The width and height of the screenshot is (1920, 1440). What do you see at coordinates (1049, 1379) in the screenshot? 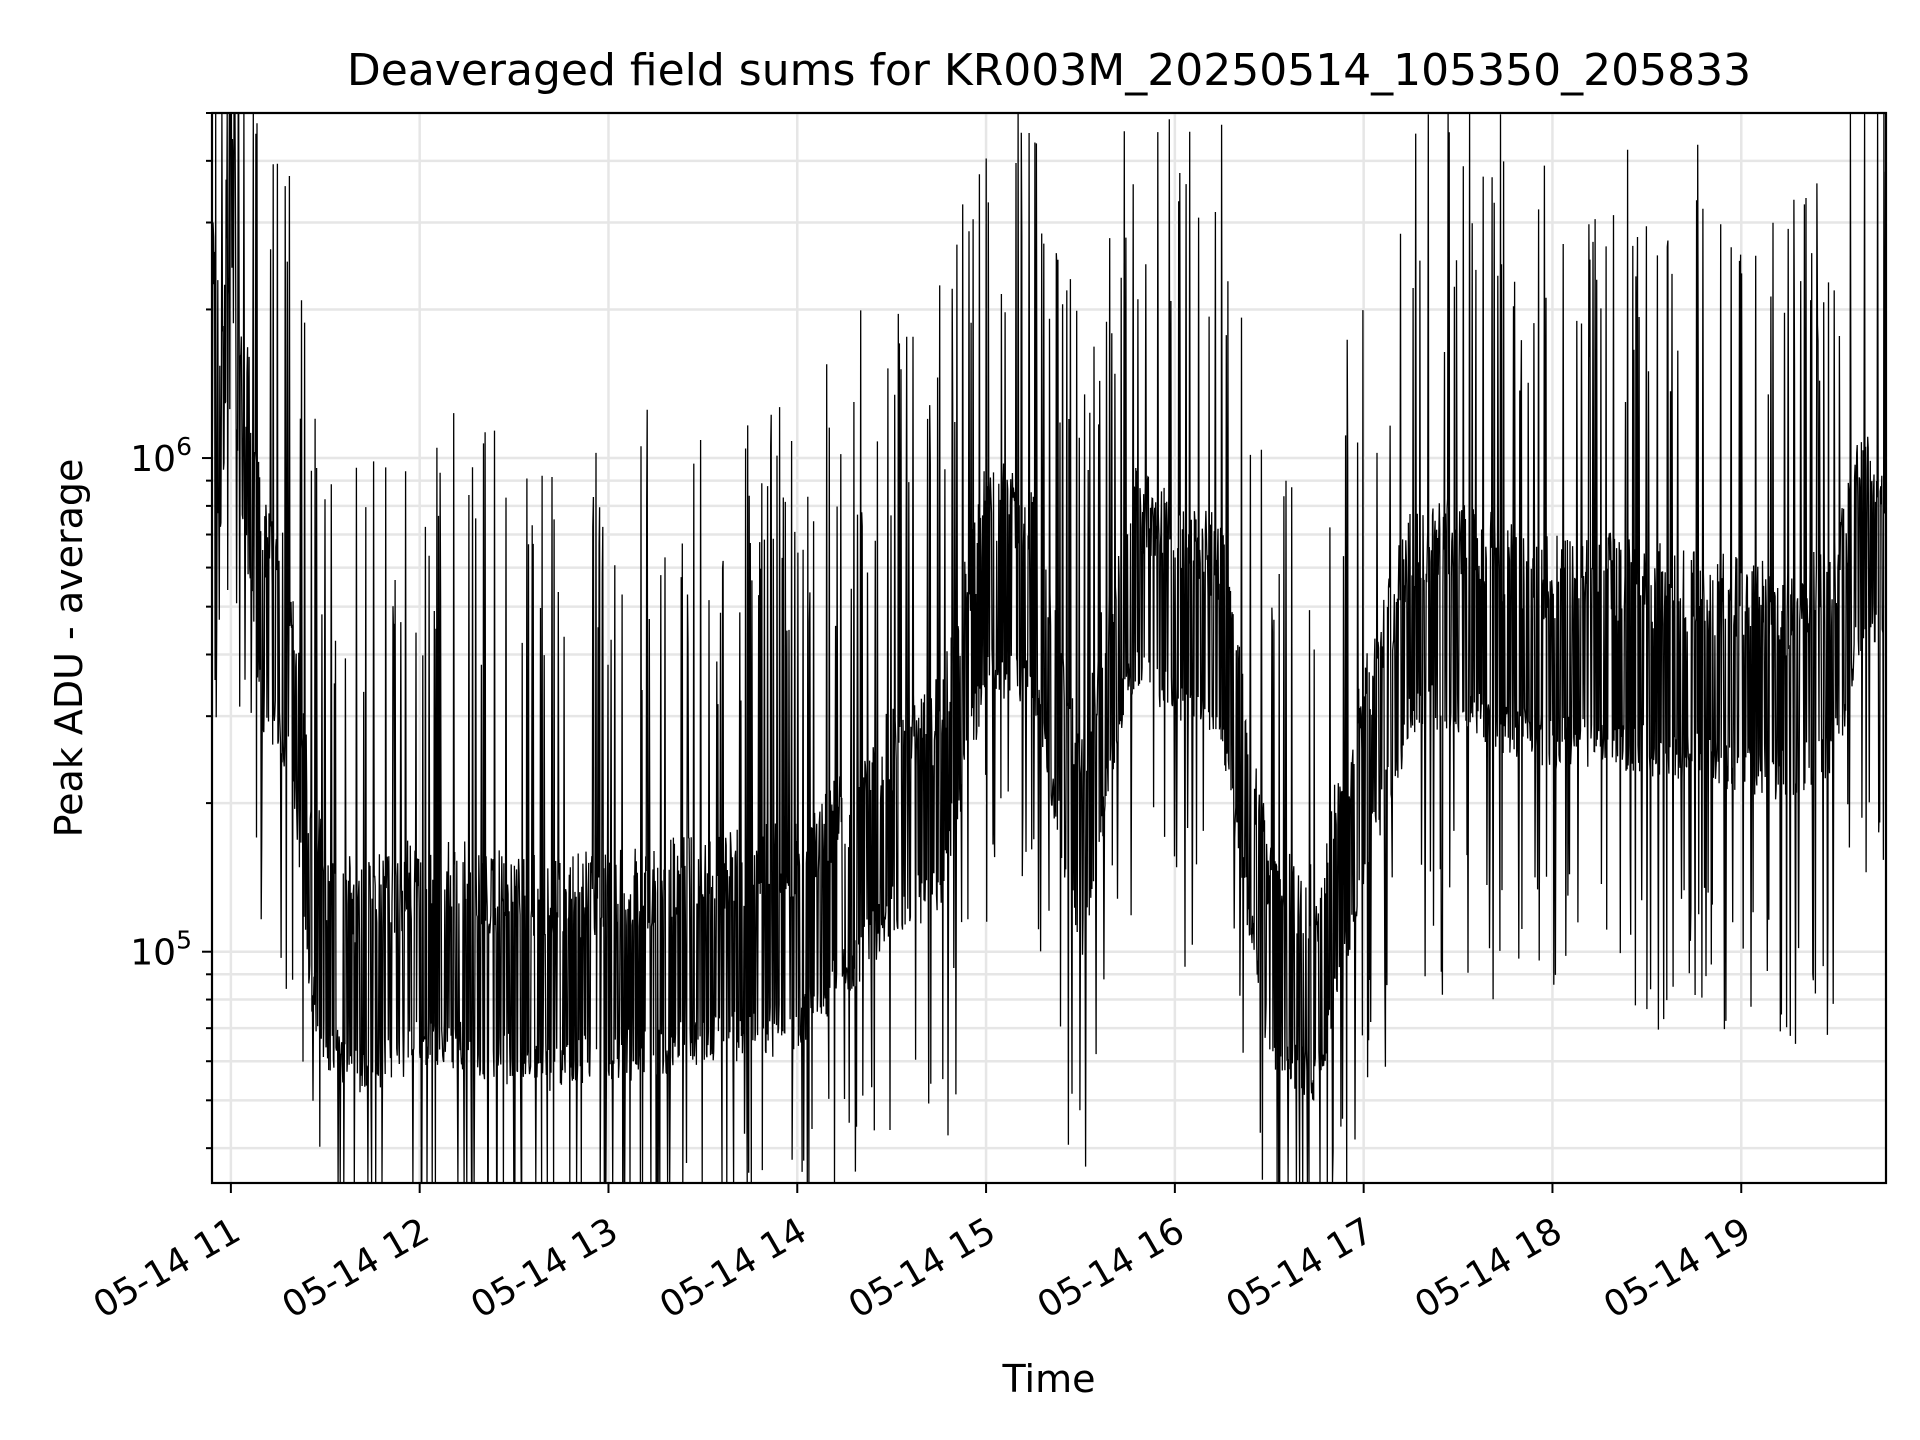
I see `x-axis-label: Time` at bounding box center [1049, 1379].